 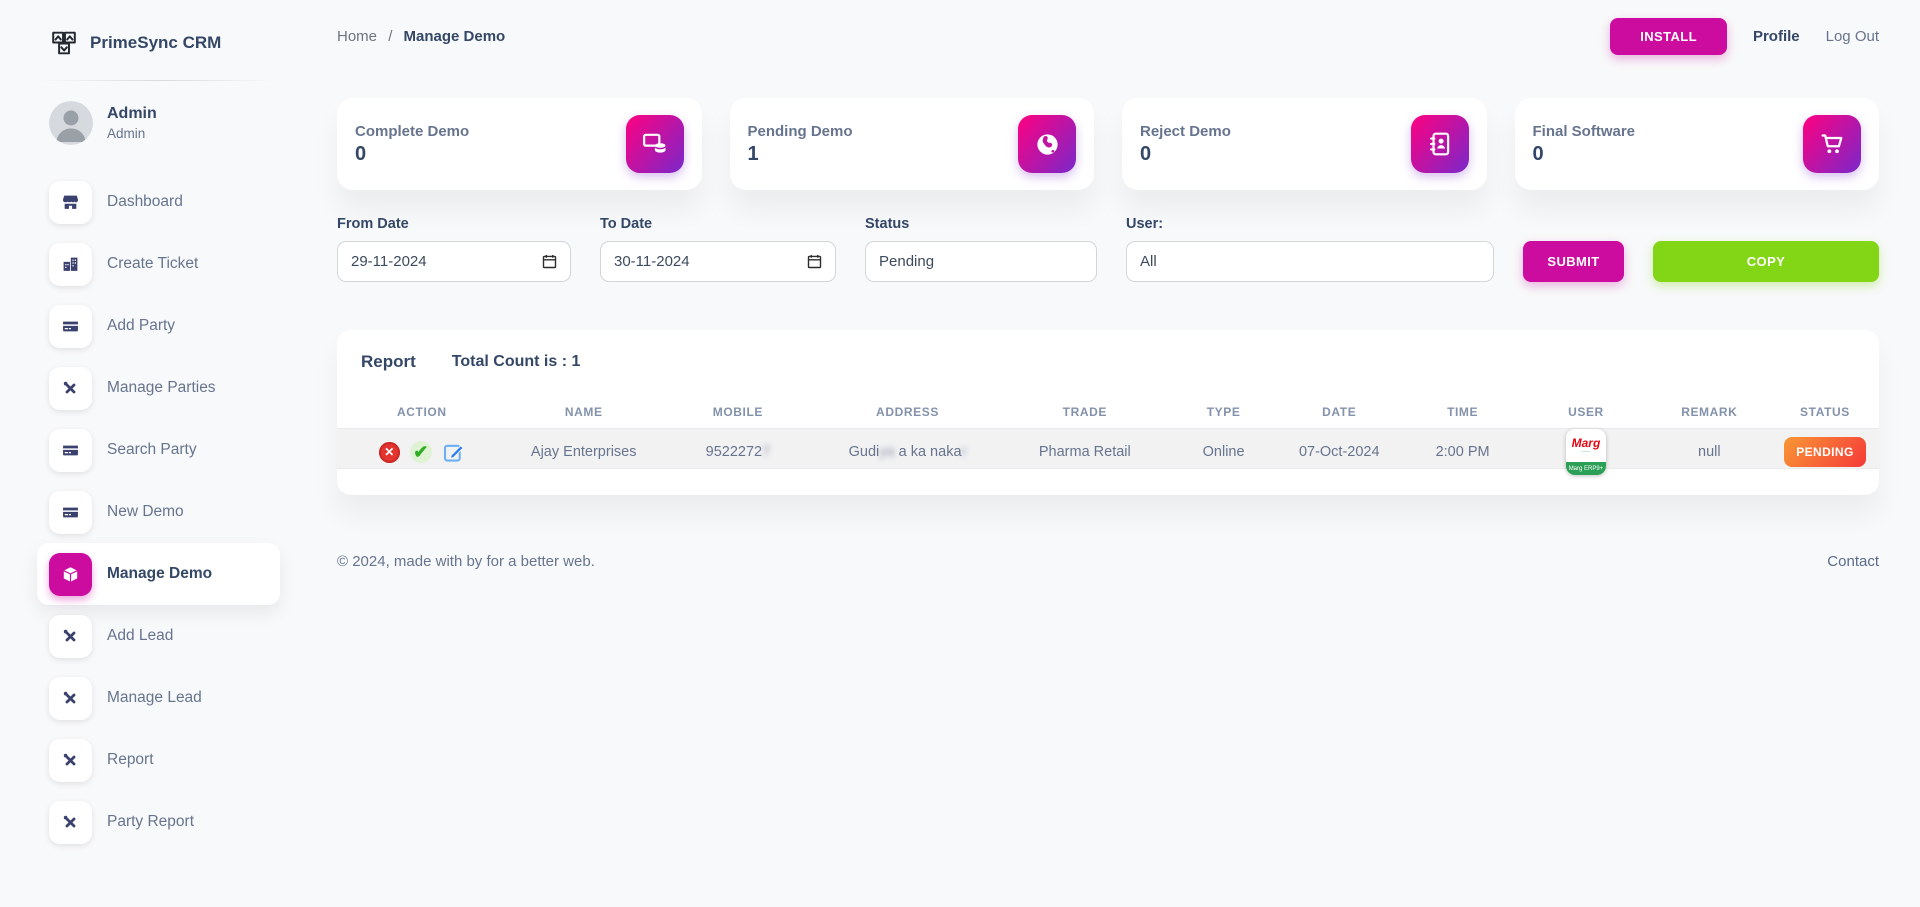 What do you see at coordinates (738, 452) in the screenshot?
I see `cell-mobile: 9522272 7` at bounding box center [738, 452].